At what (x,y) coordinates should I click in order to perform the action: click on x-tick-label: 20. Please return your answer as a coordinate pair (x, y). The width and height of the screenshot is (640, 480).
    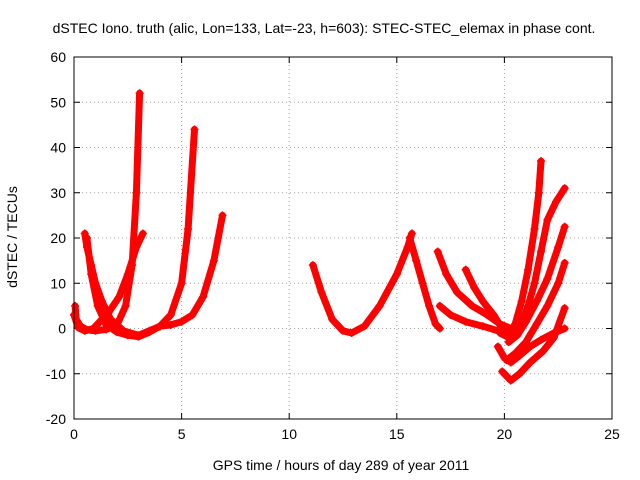
    Looking at the image, I should click on (505, 434).